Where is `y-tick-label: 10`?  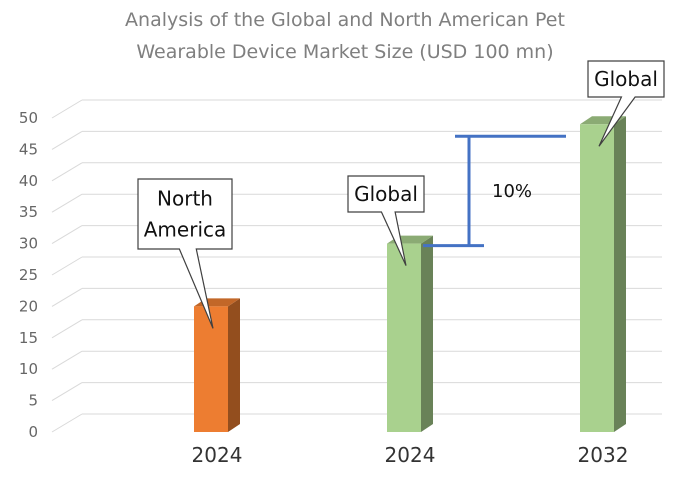 y-tick-label: 10 is located at coordinates (28, 369).